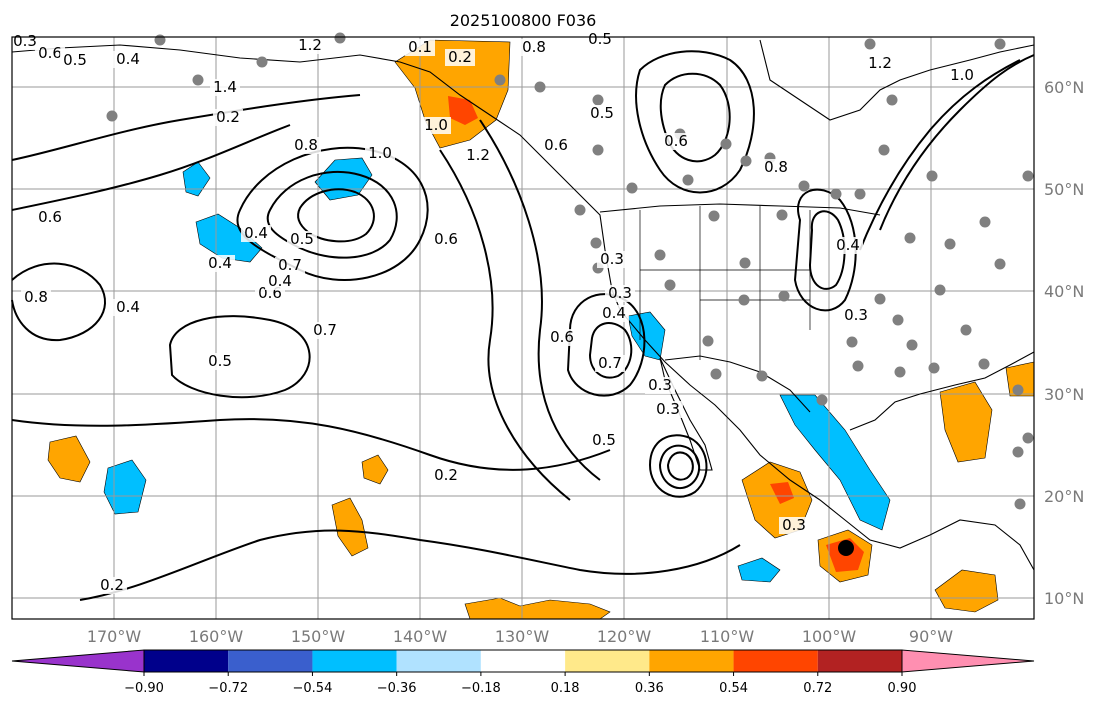 This screenshot has width=1105, height=712. I want to click on lon-label: 100°W, so click(829, 636).